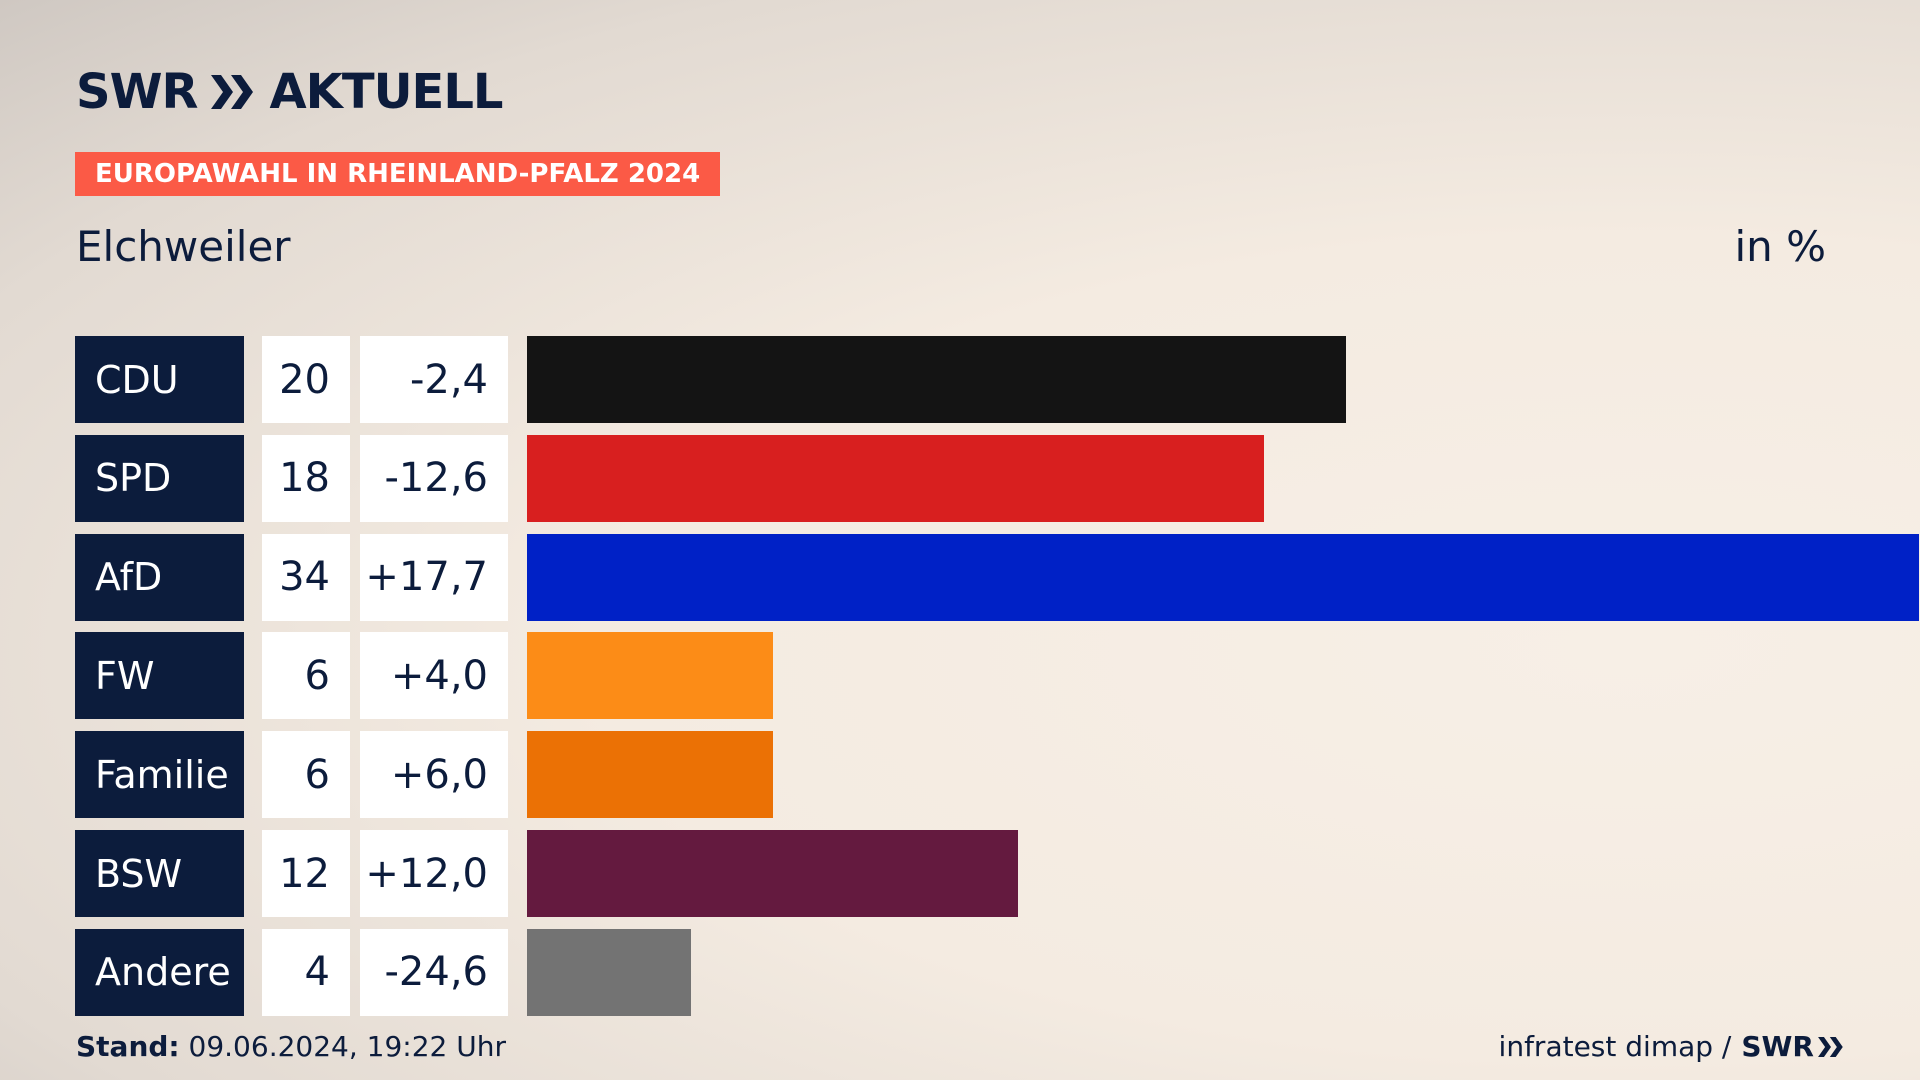  What do you see at coordinates (1615, 1046) in the screenshot?
I see `source-text: infratest dimap /` at bounding box center [1615, 1046].